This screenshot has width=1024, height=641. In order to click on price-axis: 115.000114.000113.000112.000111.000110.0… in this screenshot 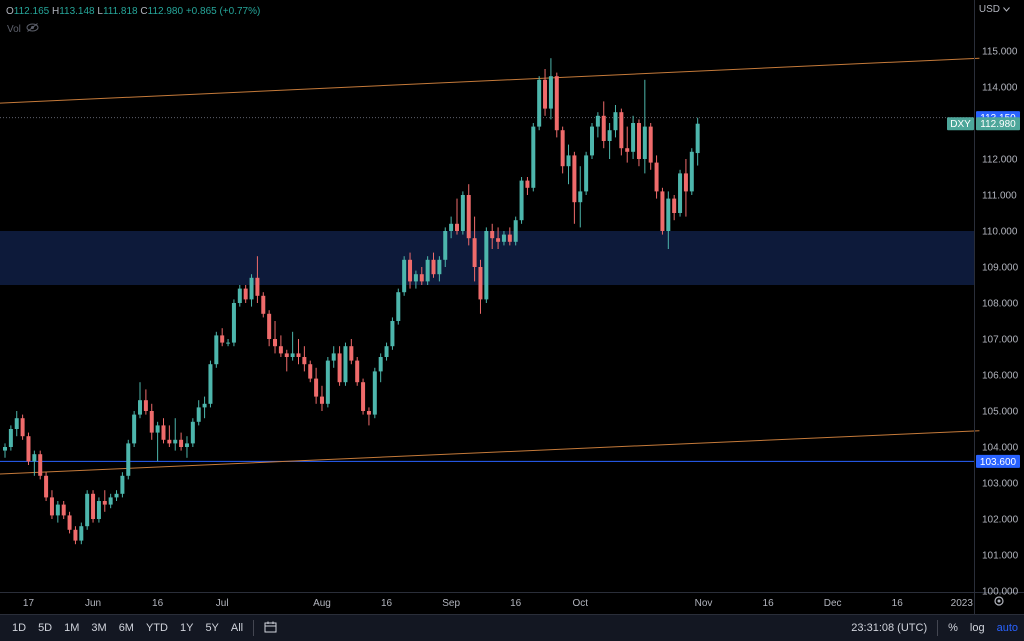, I will do `click(1000, 322)`.